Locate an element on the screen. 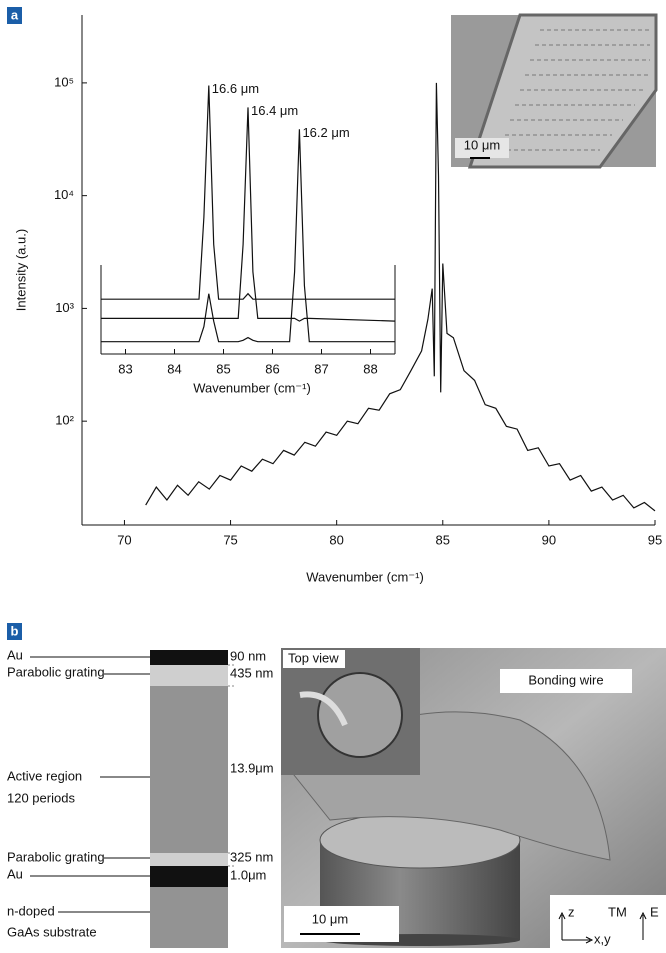 Image resolution: width=666 pixels, height=953 pixels. x-tick-label: 83 is located at coordinates (125, 368).